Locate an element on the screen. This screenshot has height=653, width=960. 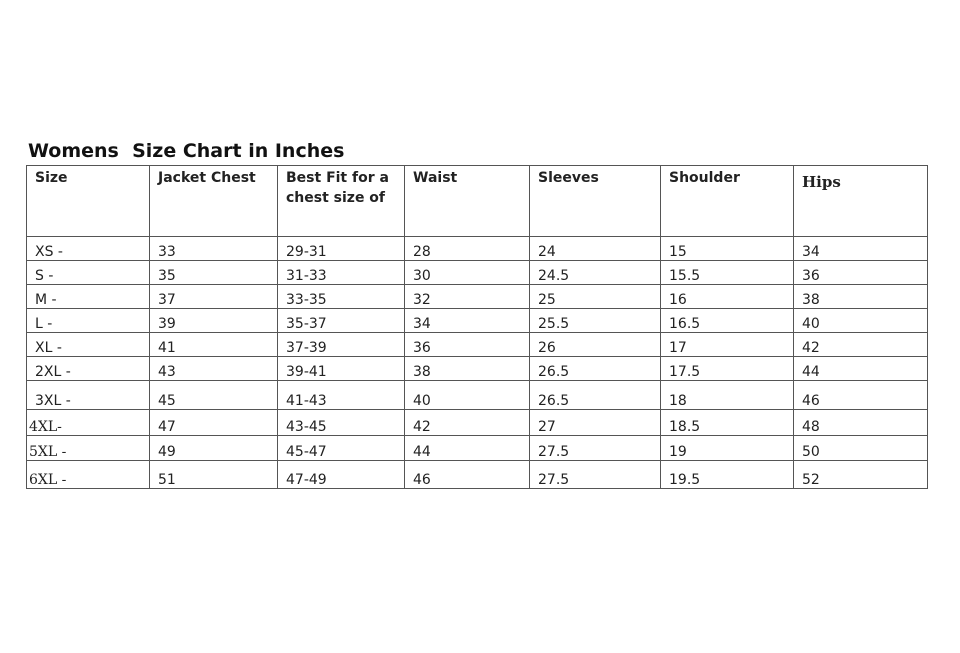
cell-jacket-chest: 47 is located at coordinates (213, 422).